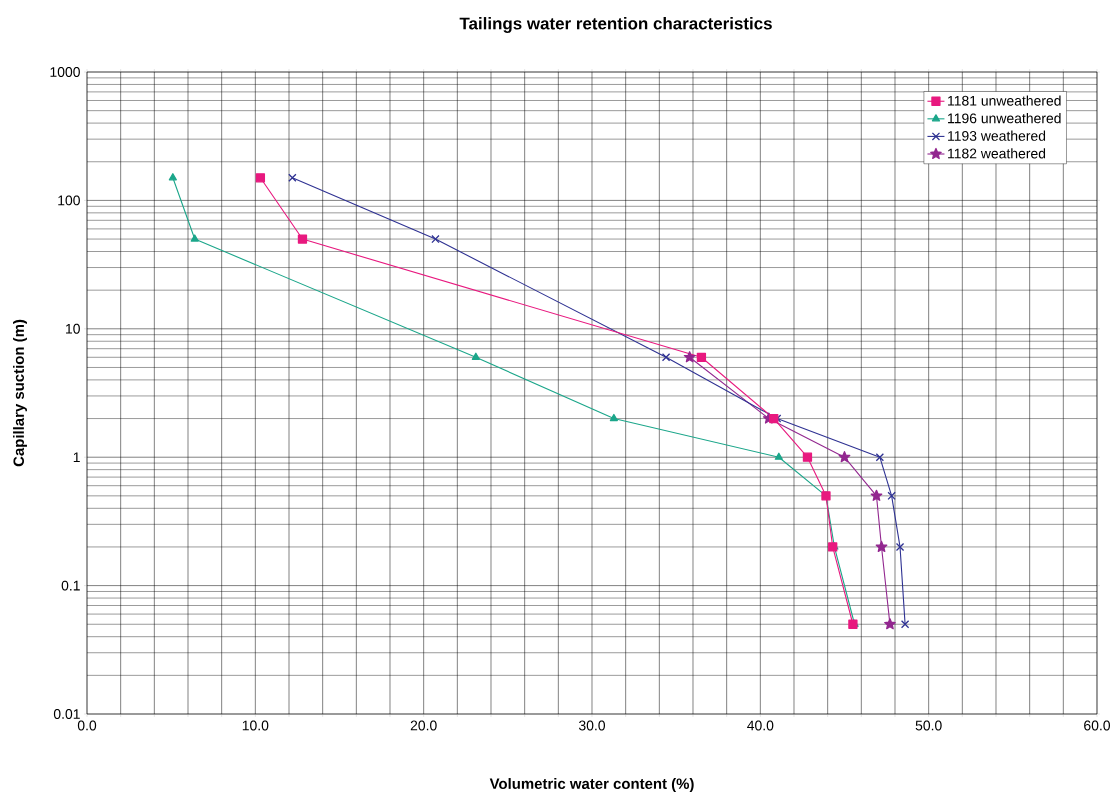  What do you see at coordinates (76, 457) in the screenshot?
I see `y-tick-label: 1` at bounding box center [76, 457].